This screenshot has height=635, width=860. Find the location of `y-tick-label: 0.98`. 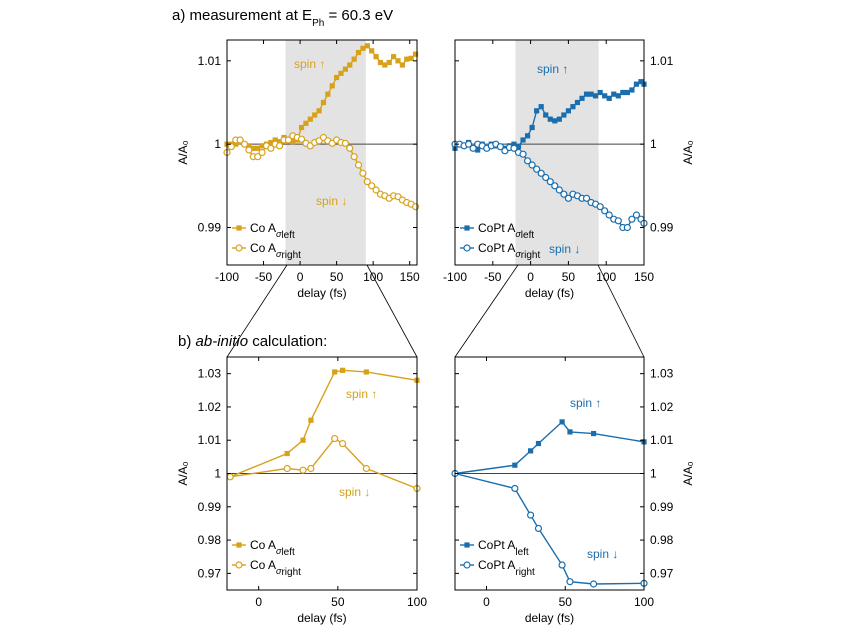

y-tick-label: 0.98 is located at coordinates (662, 540).